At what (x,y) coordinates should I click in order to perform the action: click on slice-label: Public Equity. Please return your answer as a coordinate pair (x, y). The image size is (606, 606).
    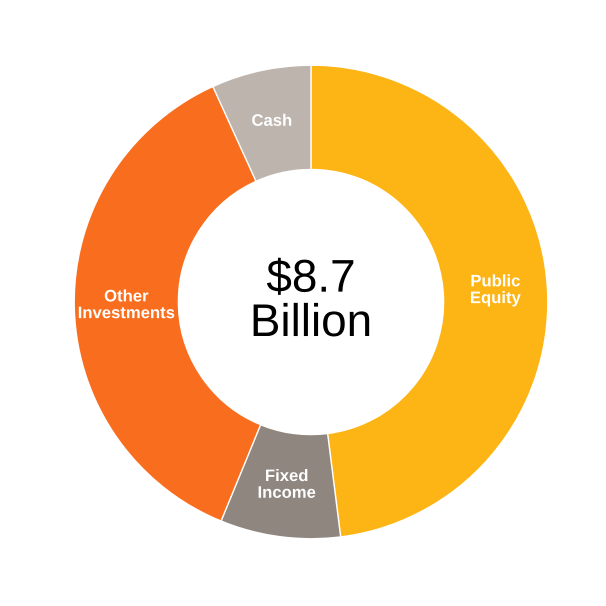
    Looking at the image, I should click on (495, 290).